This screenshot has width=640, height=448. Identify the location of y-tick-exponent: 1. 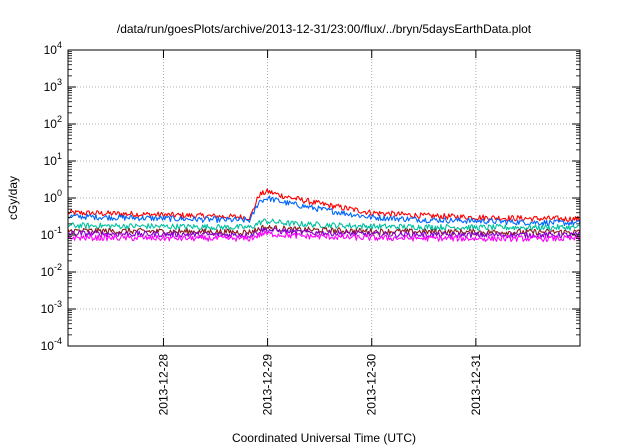
(59, 156).